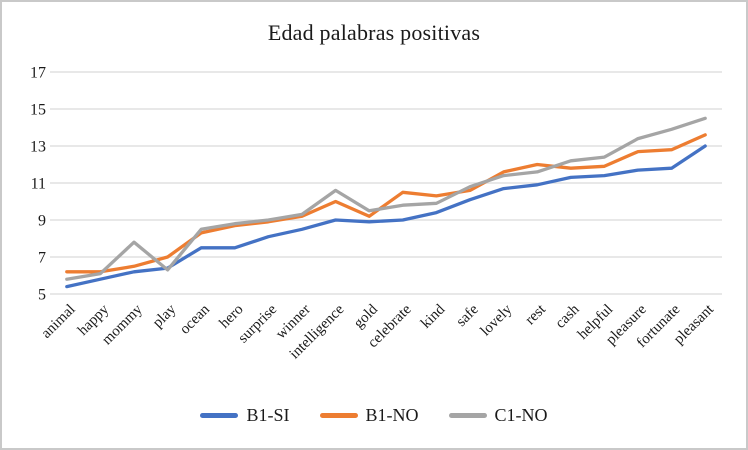  I want to click on y-tick-label: 15, so click(38, 110).